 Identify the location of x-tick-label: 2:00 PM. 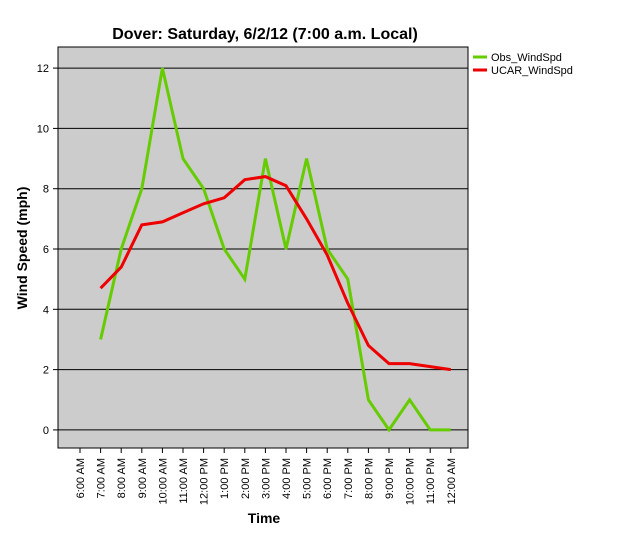
(246, 478).